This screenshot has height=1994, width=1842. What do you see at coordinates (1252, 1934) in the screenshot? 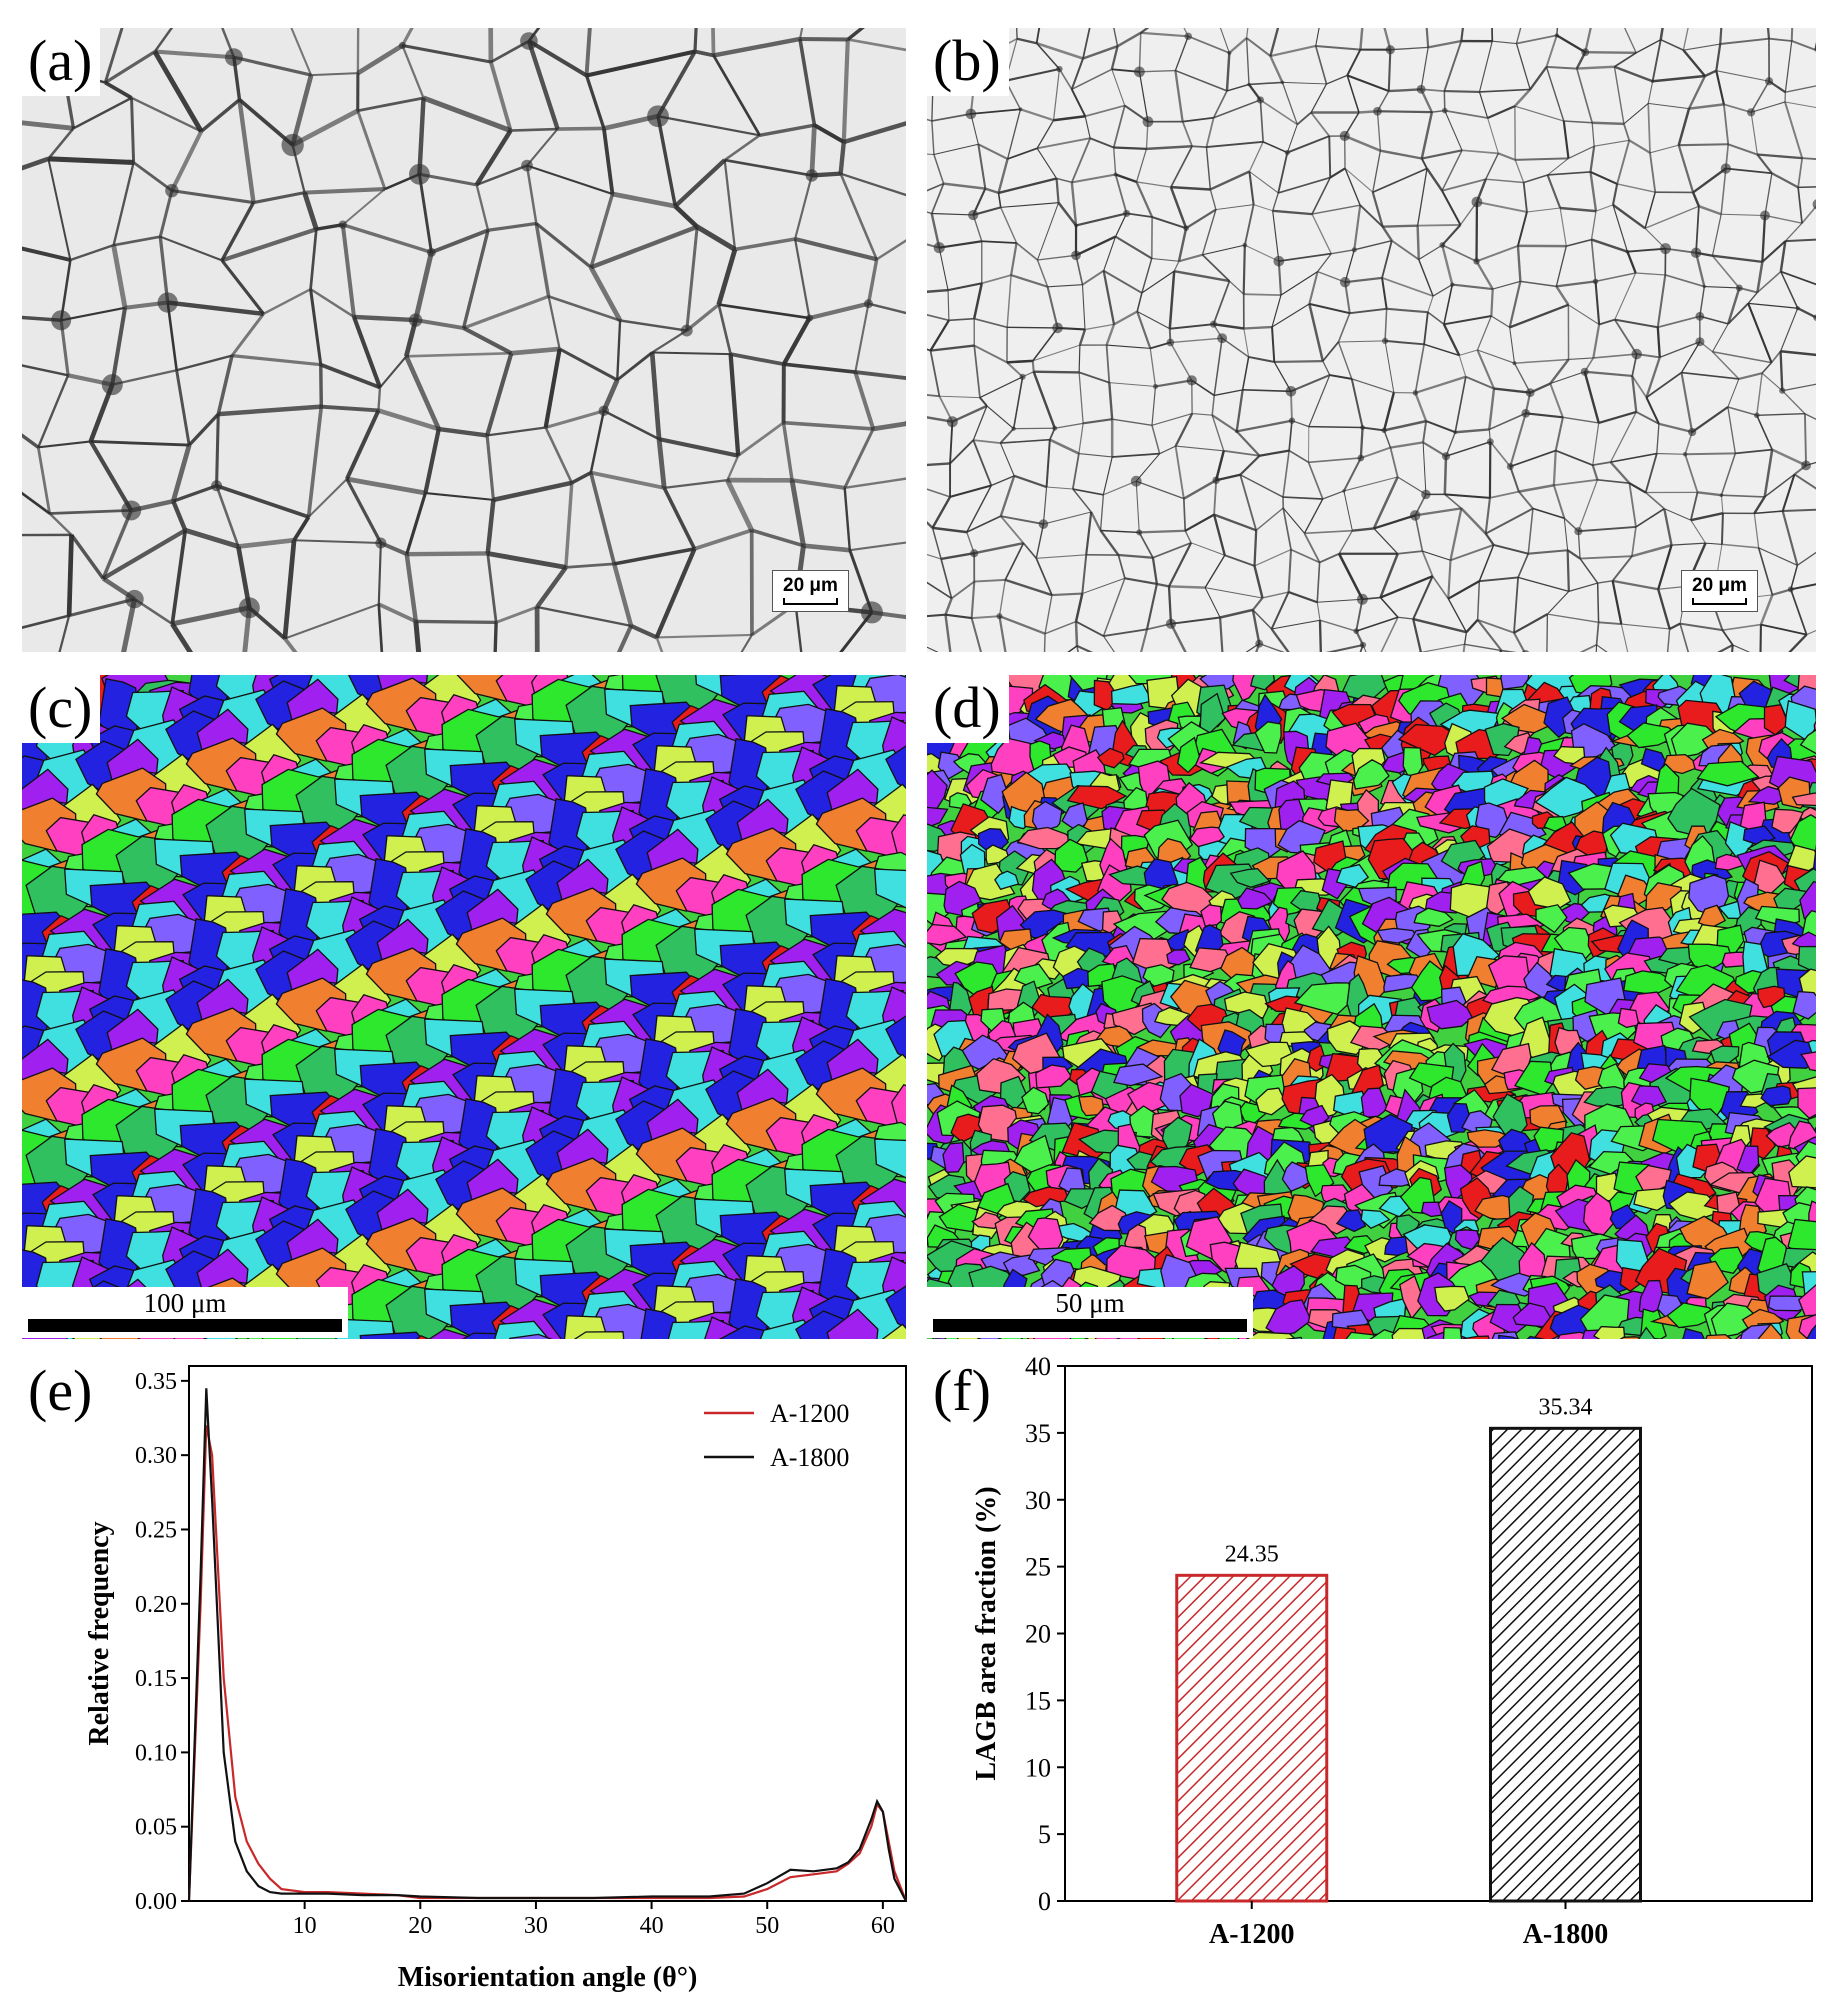
I see `category-label-a-1200: A-1200` at bounding box center [1252, 1934].